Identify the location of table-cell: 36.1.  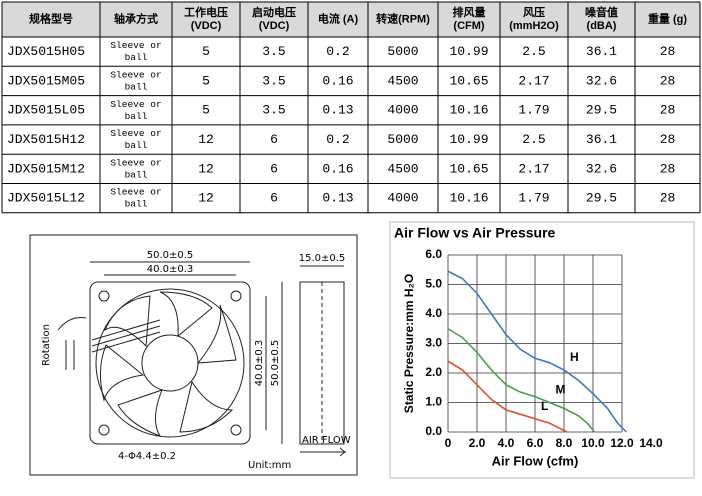
(601, 51).